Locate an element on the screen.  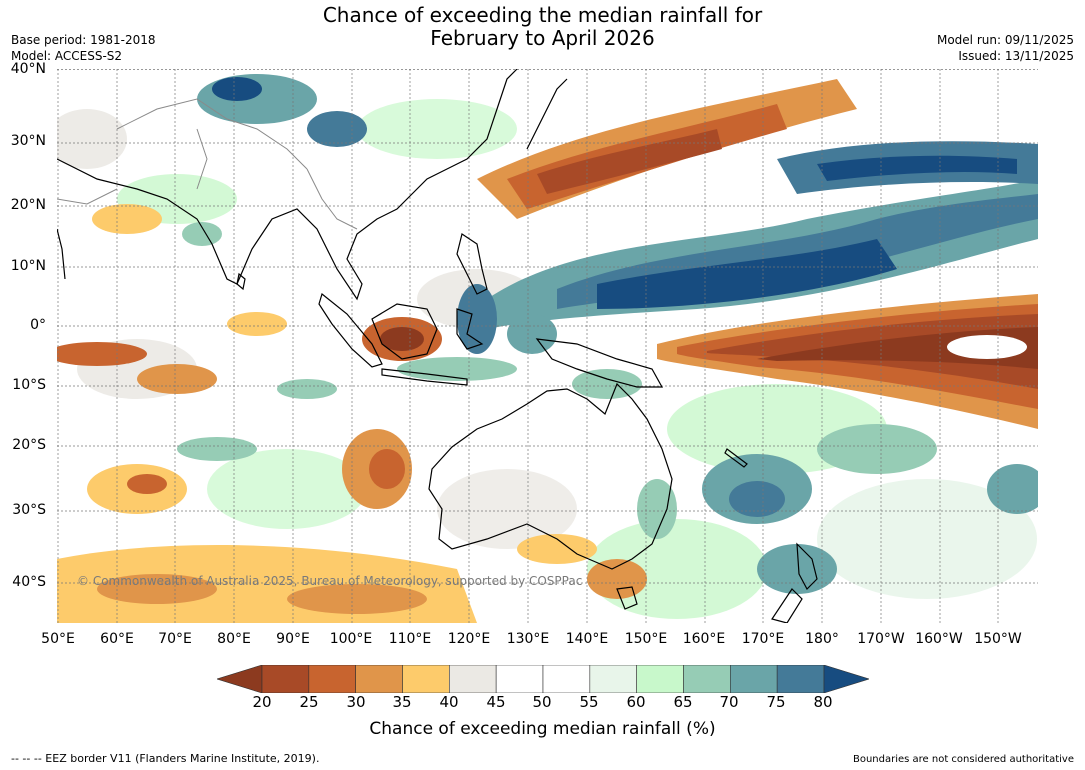
lat-label-10n: 10°N is located at coordinates (28, 266).